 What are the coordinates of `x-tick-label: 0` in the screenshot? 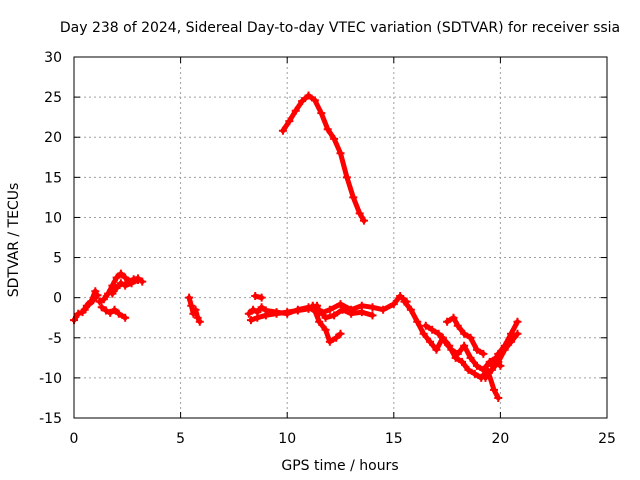 It's located at (74, 439).